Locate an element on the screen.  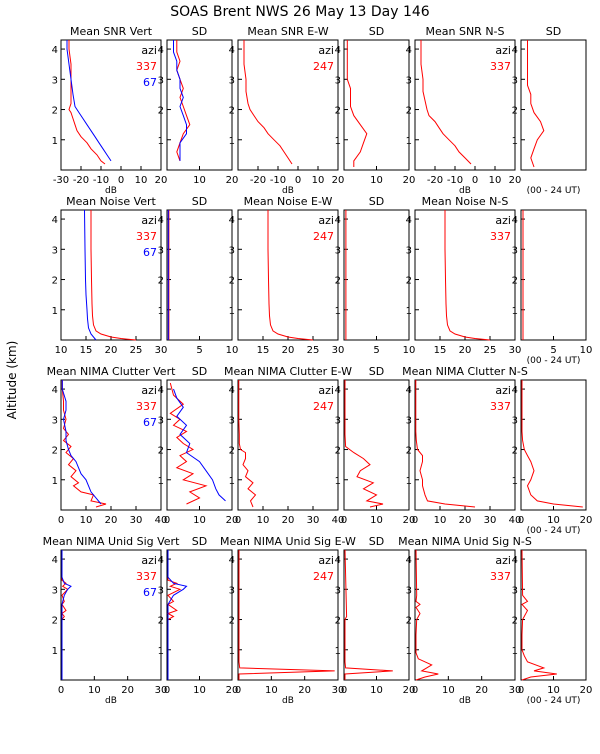
panel-title: Mean NIMA Clutter N-S is located at coordinates (465, 371).